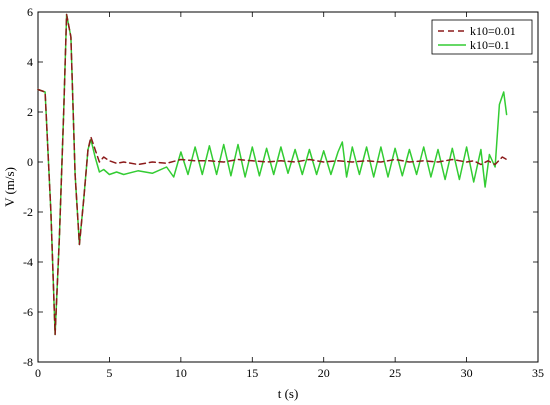 The width and height of the screenshot is (550, 405). What do you see at coordinates (9, 187) in the screenshot?
I see `y-axis-label: V (m/s)` at bounding box center [9, 187].